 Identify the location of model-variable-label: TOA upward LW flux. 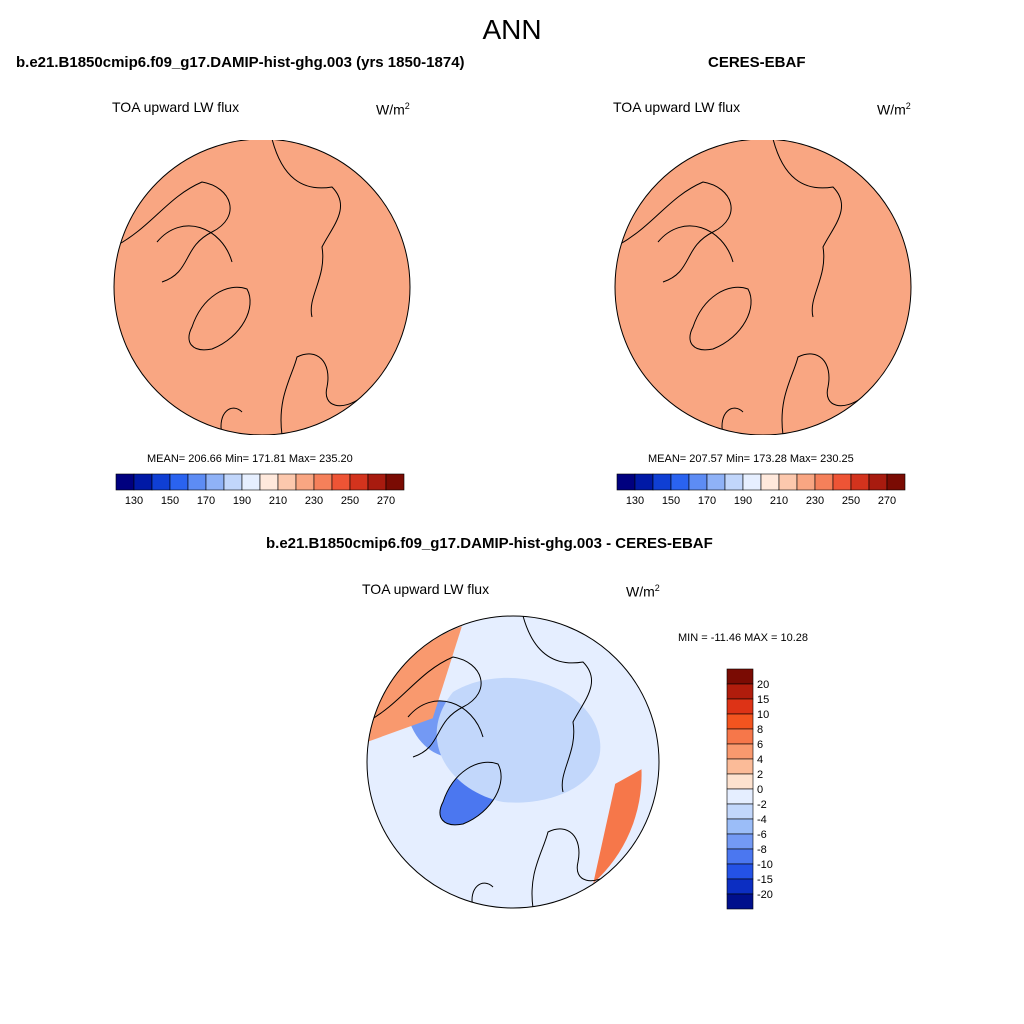
(176, 107).